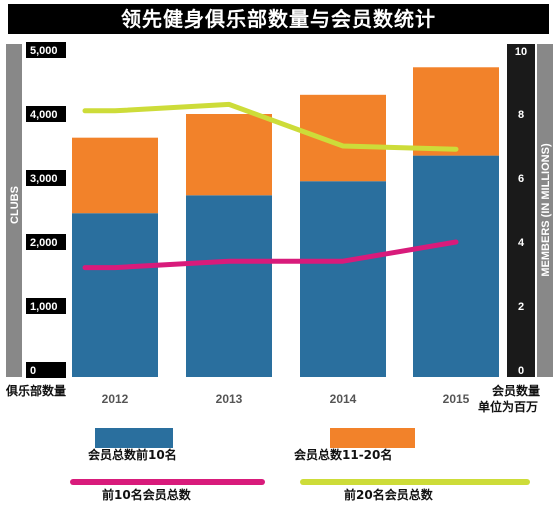  What do you see at coordinates (15, 205) in the screenshot?
I see `left-axis-label: CLUBS` at bounding box center [15, 205].